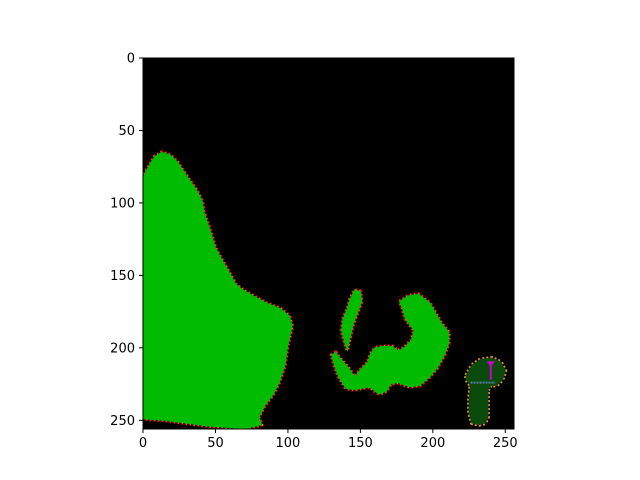 The width and height of the screenshot is (640, 480). Describe the element at coordinates (352, 321) in the screenshot. I see `middle-small-loop` at that location.